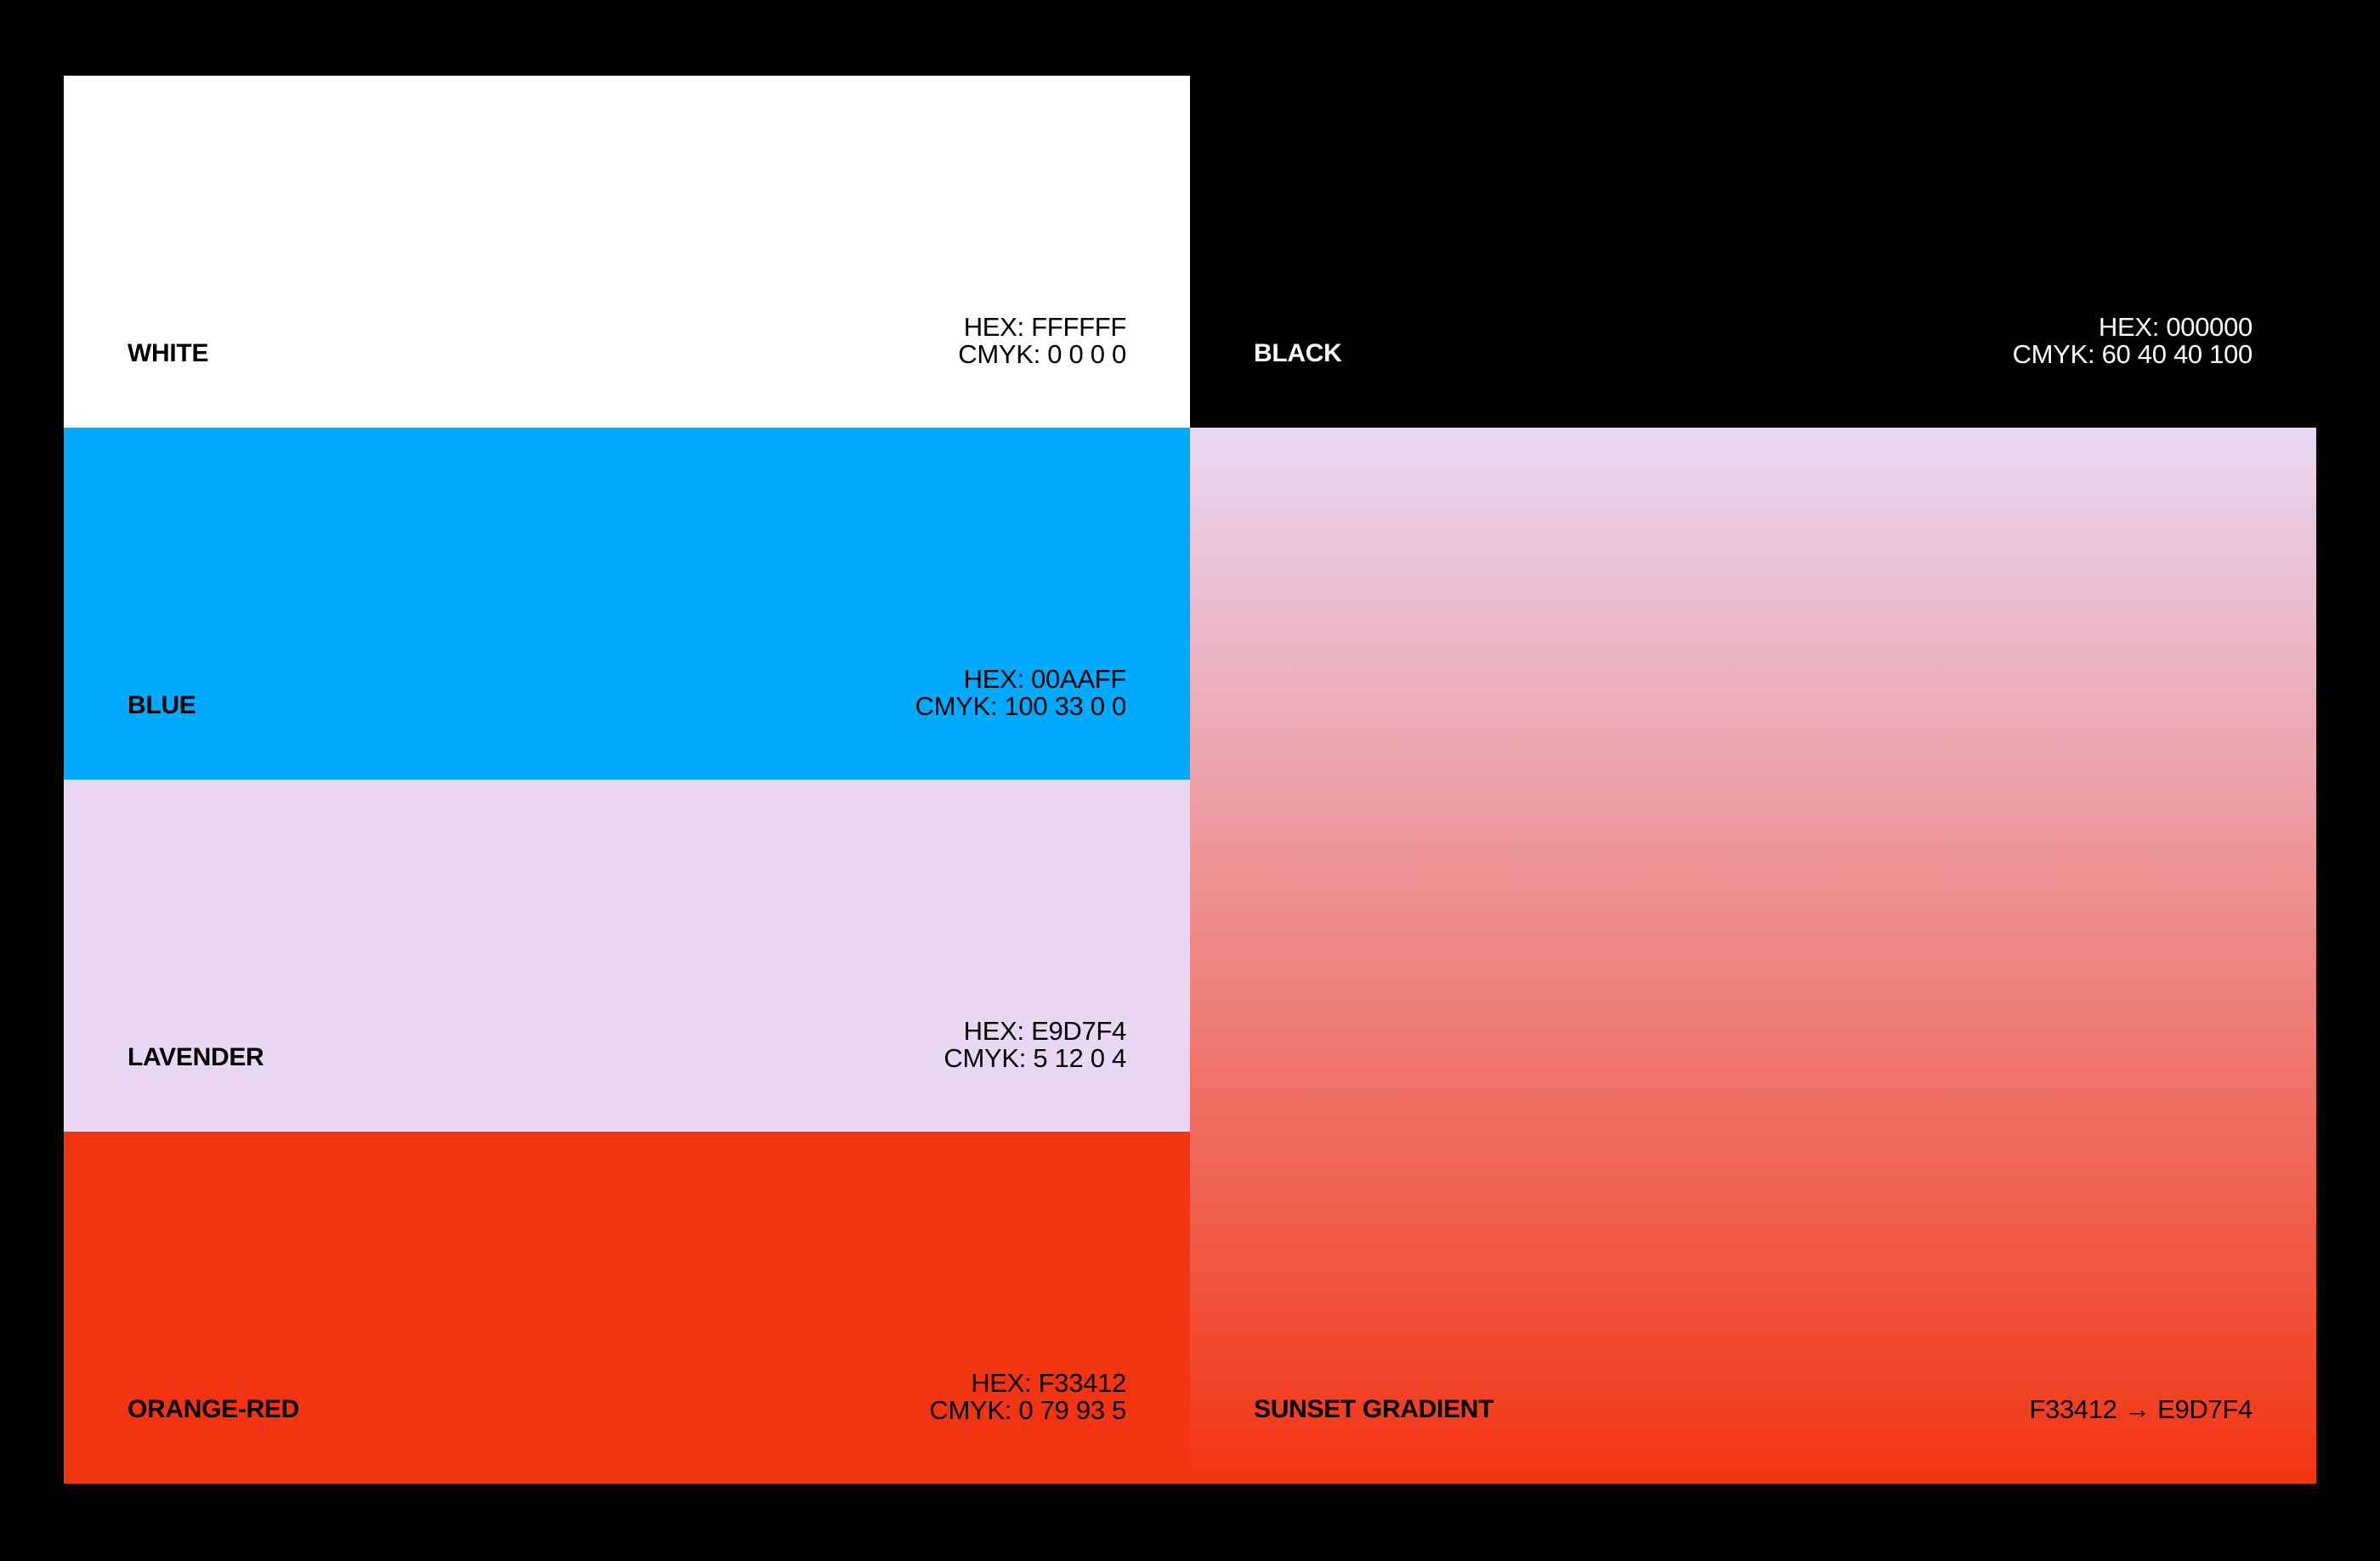  I want to click on swatch-codes: HEX: F33412 CMYK: 0 79 93 5, so click(1027, 1397).